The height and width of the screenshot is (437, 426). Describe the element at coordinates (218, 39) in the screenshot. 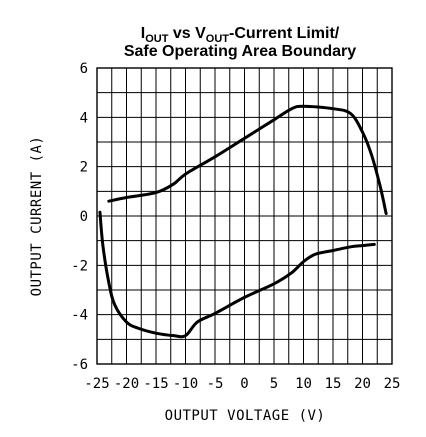

I see `title-subscript-2: OUT` at that location.